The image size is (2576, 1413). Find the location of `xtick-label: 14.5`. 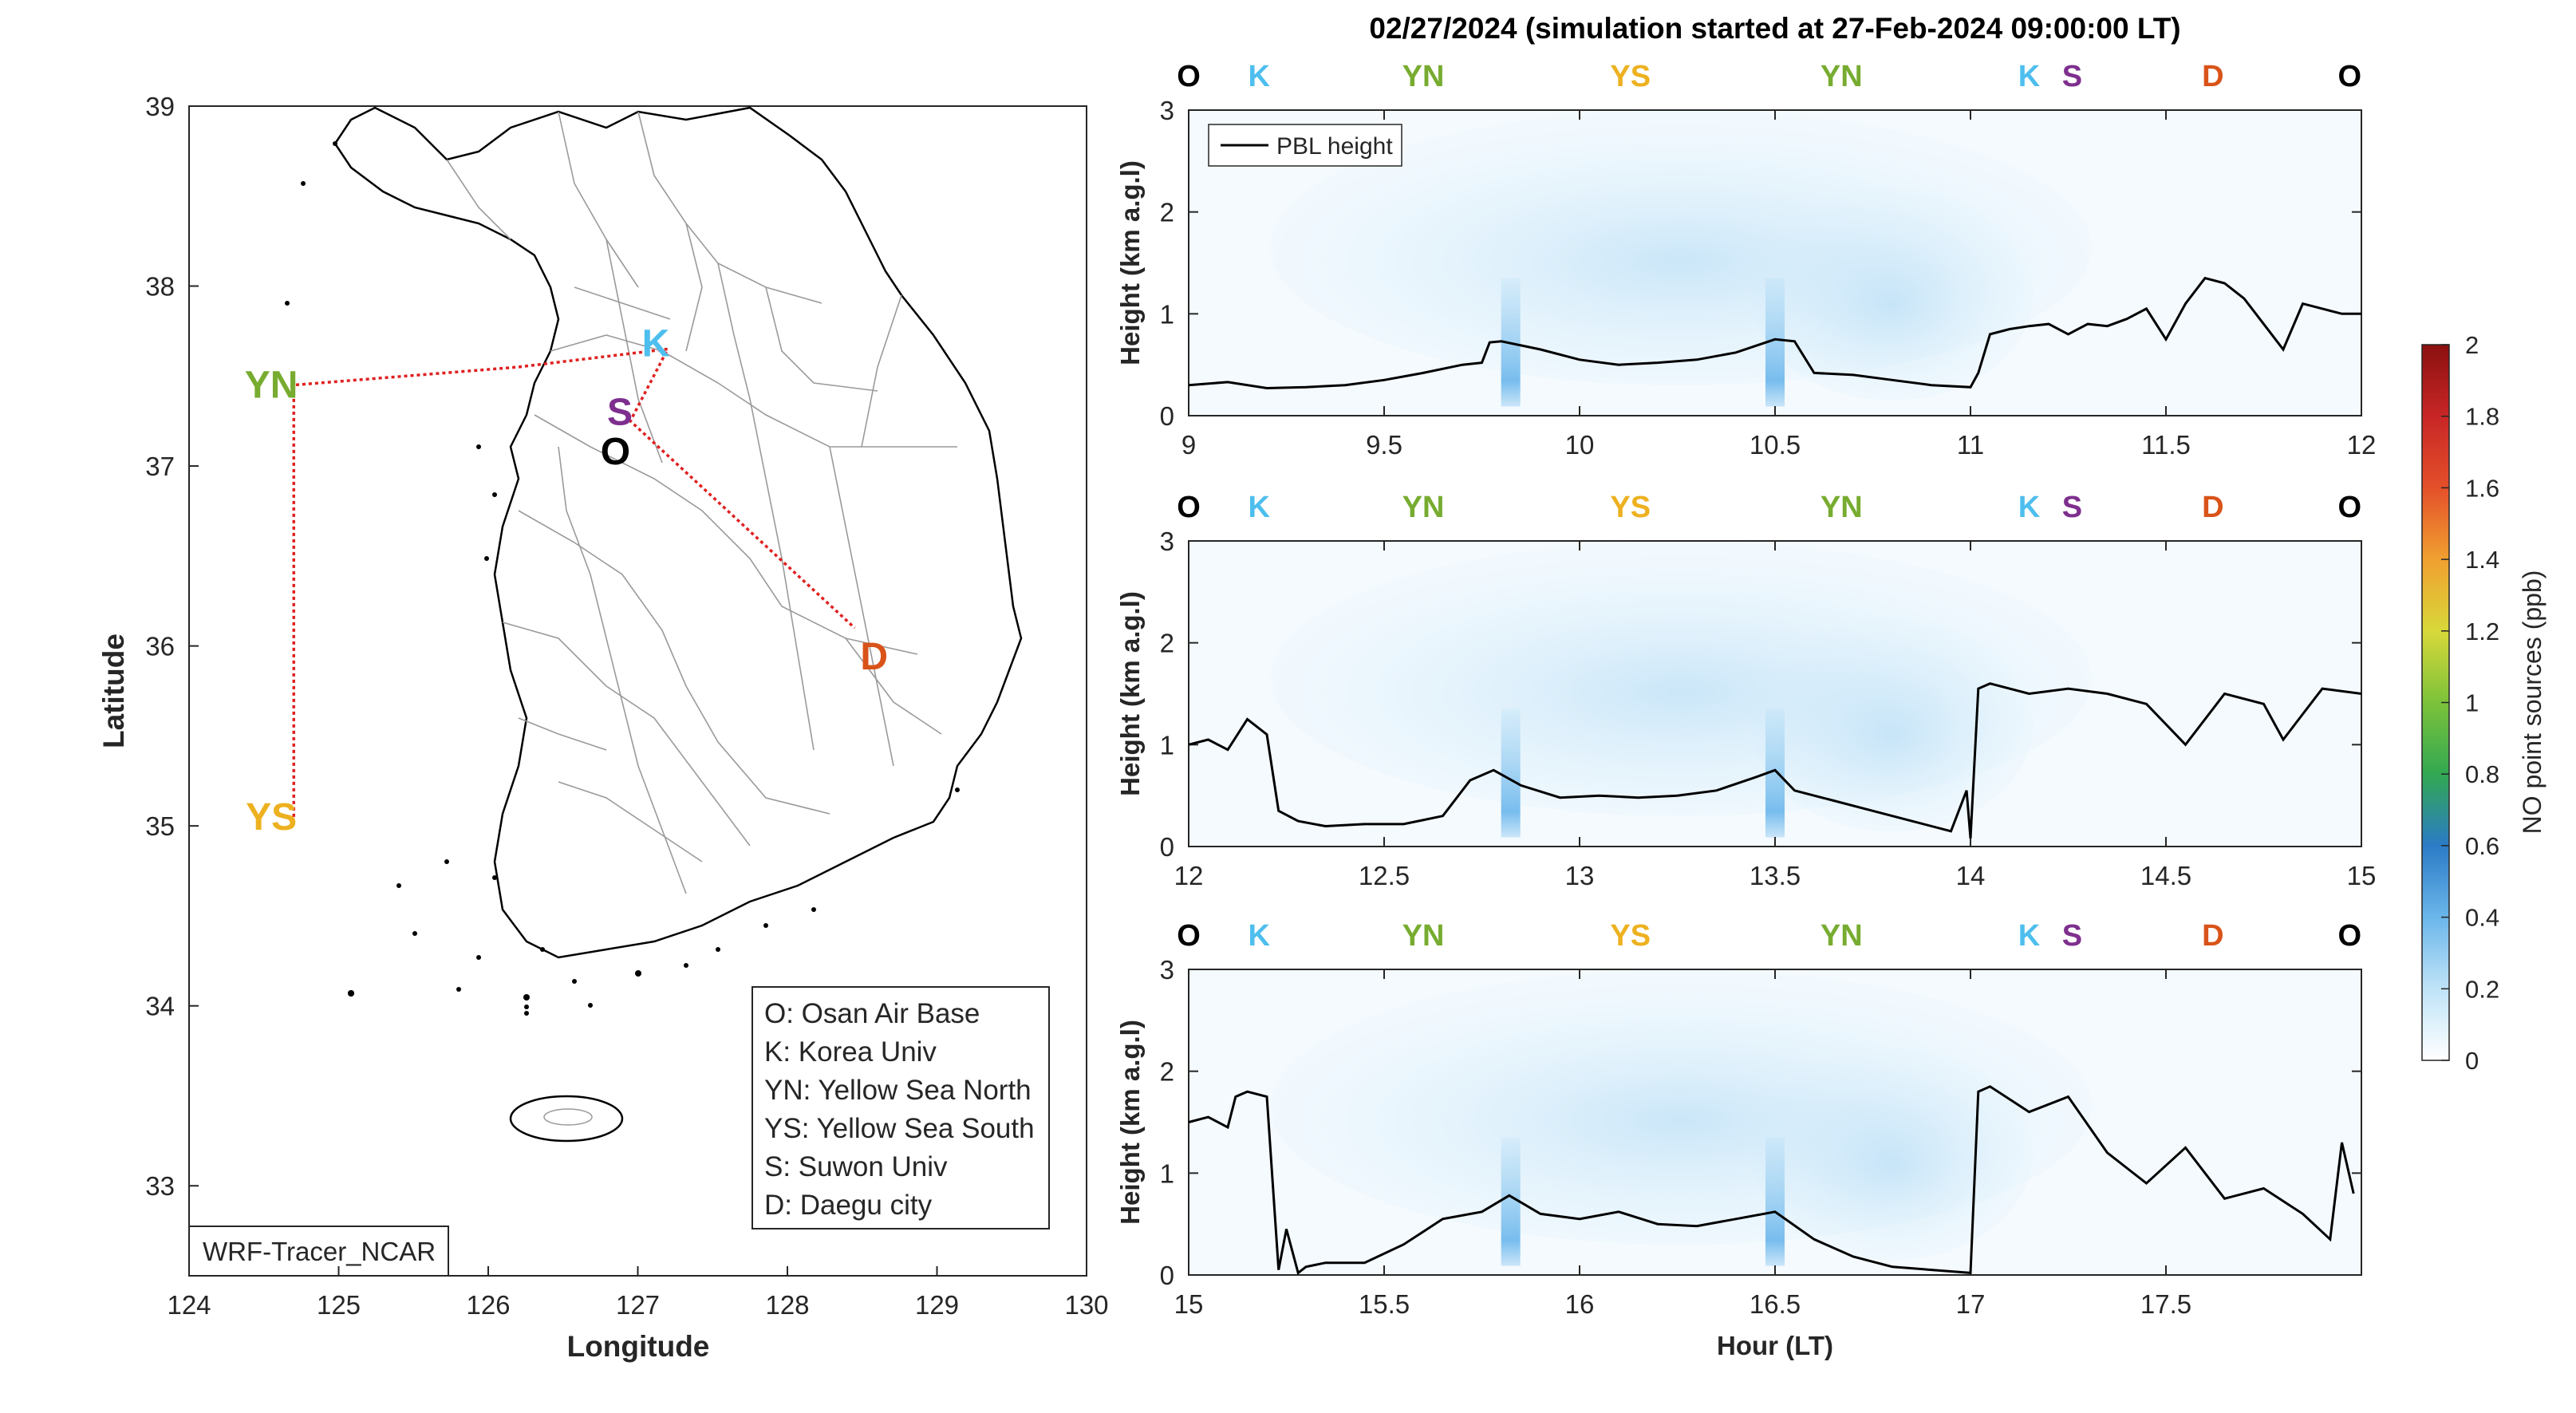

xtick-label: 14.5 is located at coordinates (2165, 875).